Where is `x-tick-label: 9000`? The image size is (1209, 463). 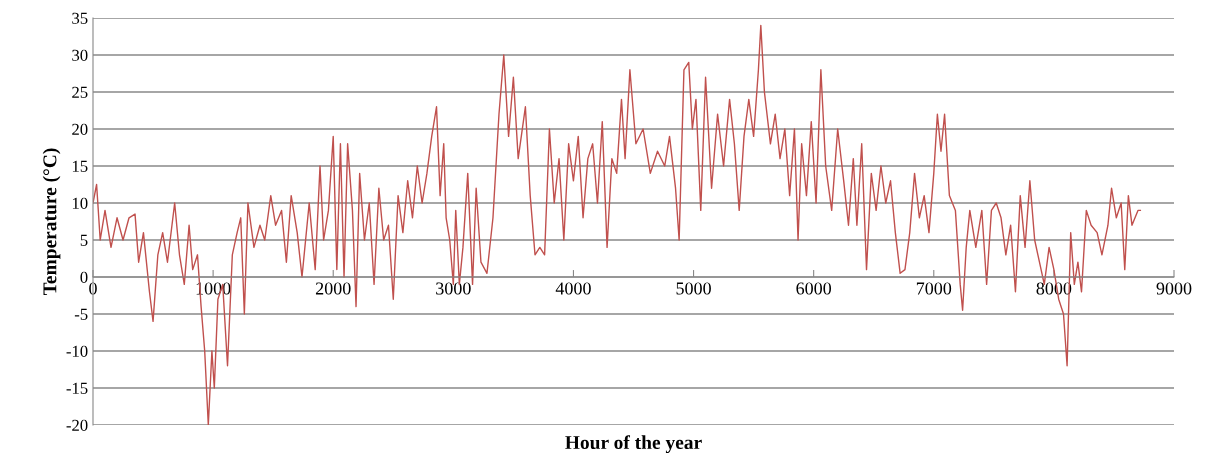 x-tick-label: 9000 is located at coordinates (1174, 288).